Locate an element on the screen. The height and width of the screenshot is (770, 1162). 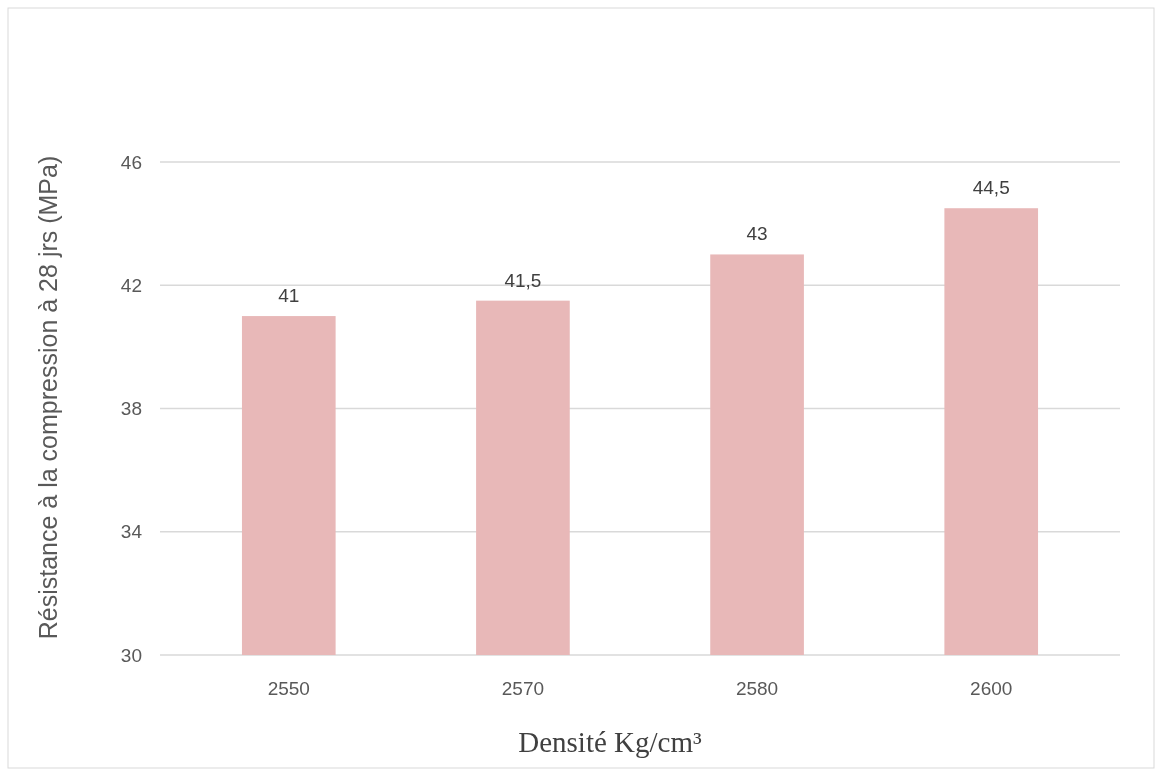
data-label: 41 is located at coordinates (289, 296).